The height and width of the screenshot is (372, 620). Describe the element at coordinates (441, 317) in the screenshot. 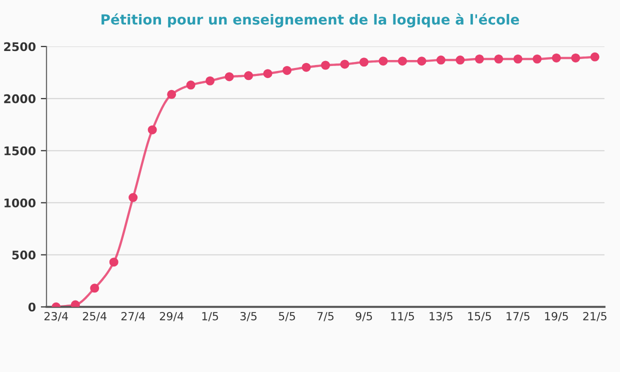

I see `x-tick-label: 13/5` at that location.